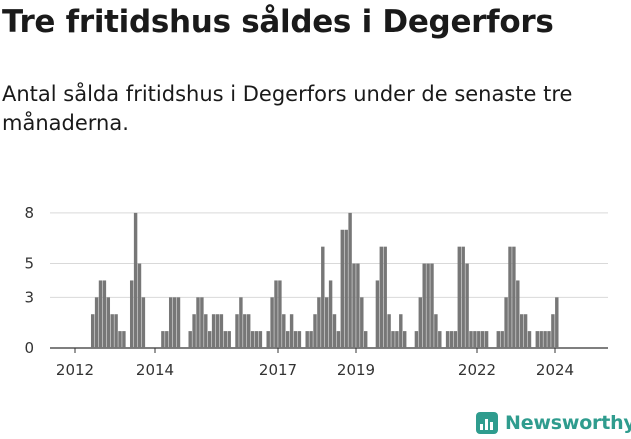 This screenshot has width=631, height=439. Describe the element at coordinates (75, 370) in the screenshot. I see `x-tick-label: 2012` at that location.